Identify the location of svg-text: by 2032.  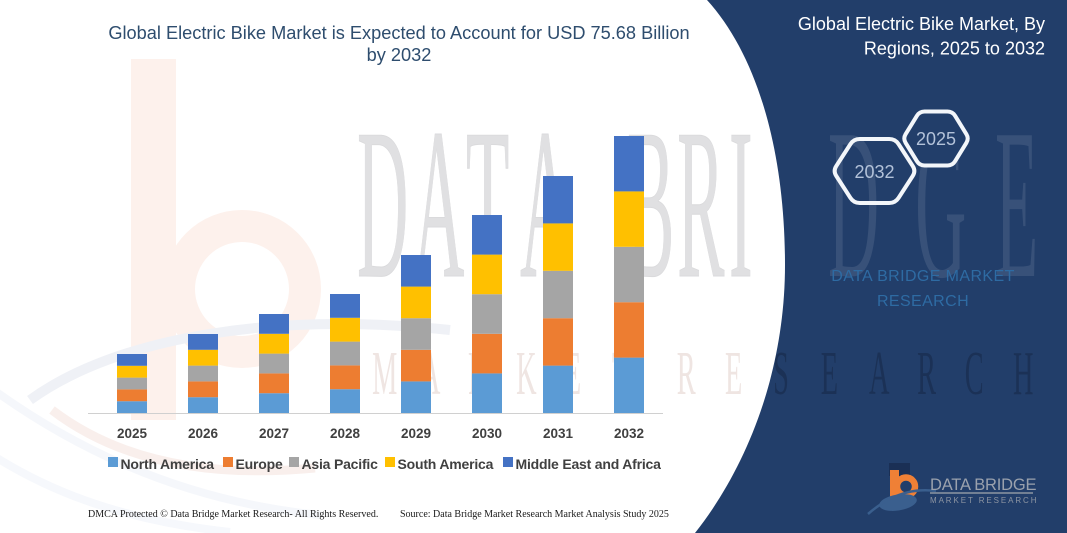
(399, 55).